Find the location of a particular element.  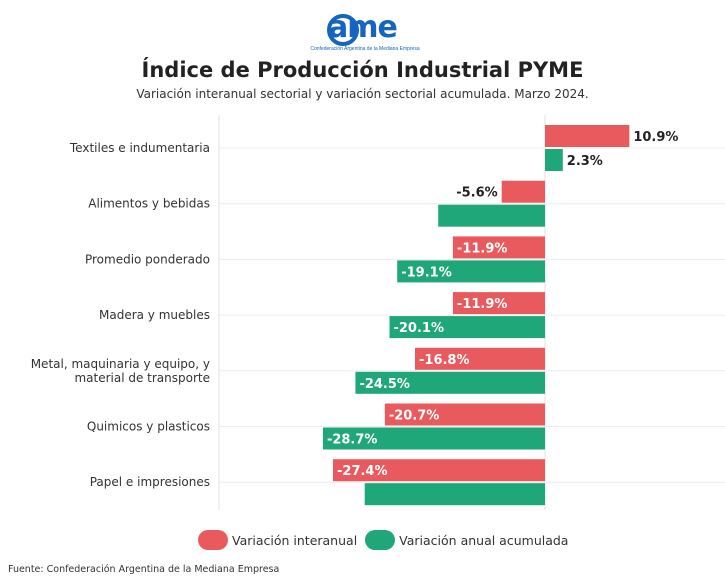

legend-item-acumulada: Variación anual acumulada is located at coordinates (466, 540).